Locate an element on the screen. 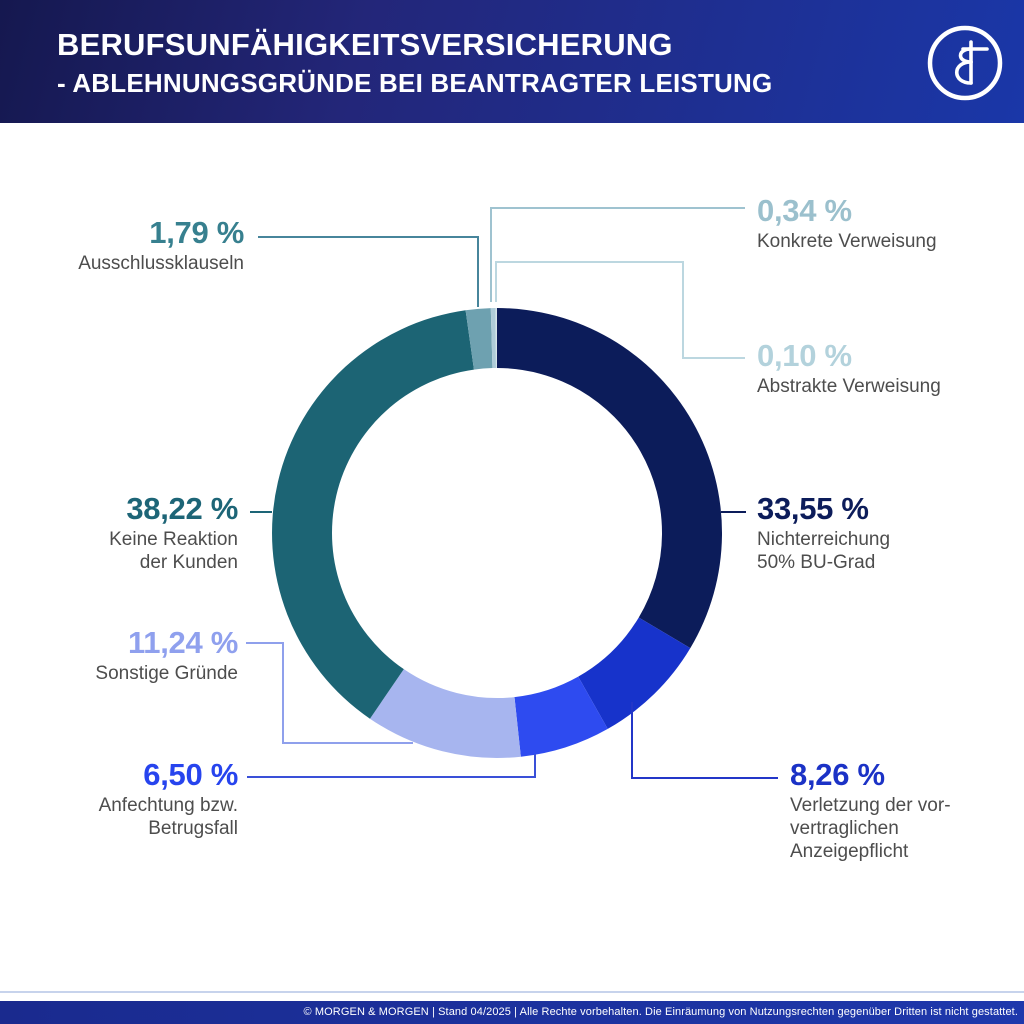 Image resolution: width=1024 pixels, height=1024 pixels. leader-line-konkrete-verweisung is located at coordinates (617, 254).